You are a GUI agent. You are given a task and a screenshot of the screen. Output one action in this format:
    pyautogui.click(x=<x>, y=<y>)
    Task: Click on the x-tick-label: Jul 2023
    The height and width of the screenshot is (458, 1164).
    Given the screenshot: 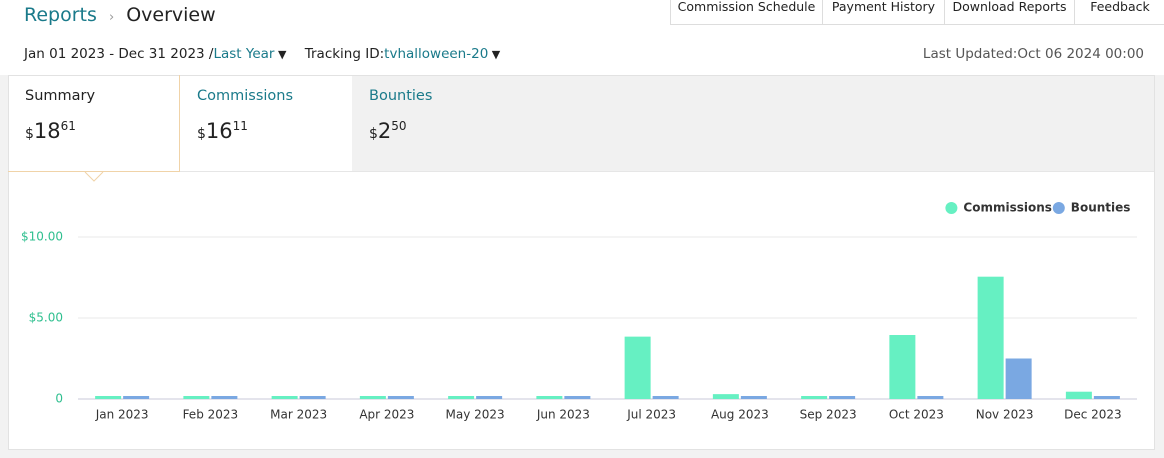 What is the action you would take?
    pyautogui.click(x=651, y=415)
    